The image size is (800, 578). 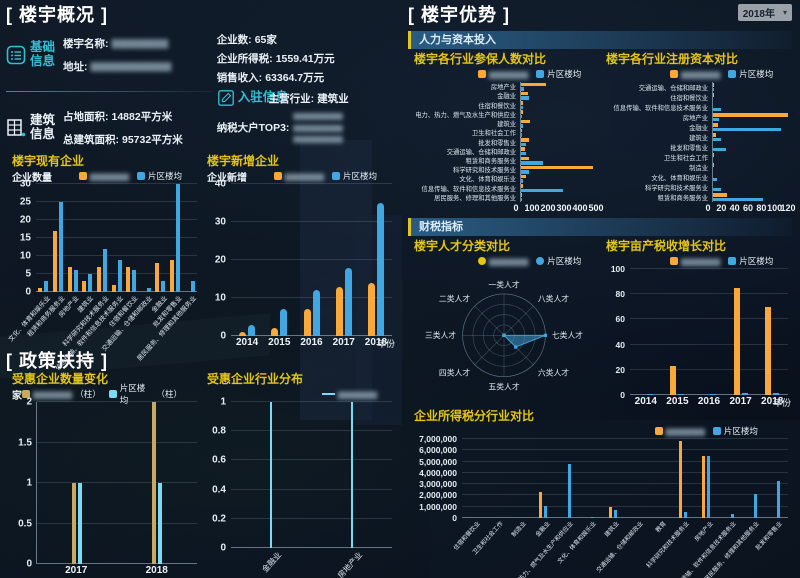 I want to click on y-tick-label: 2, so click(x=29, y=402).